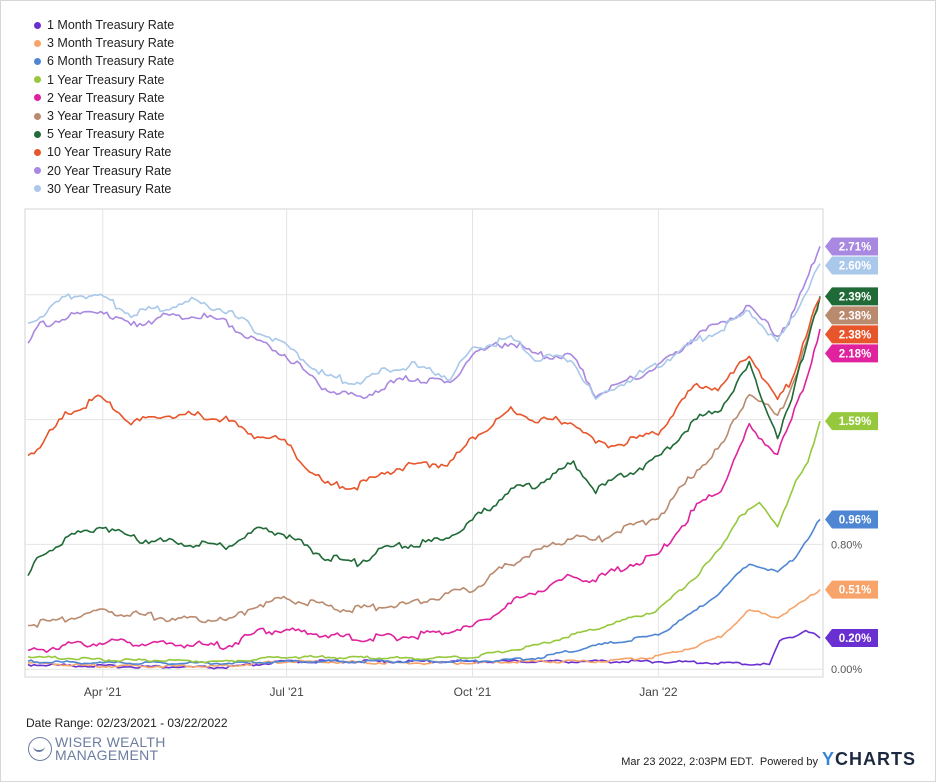 The height and width of the screenshot is (782, 936). I want to click on x-tick-label: Jul '21, so click(286, 692).